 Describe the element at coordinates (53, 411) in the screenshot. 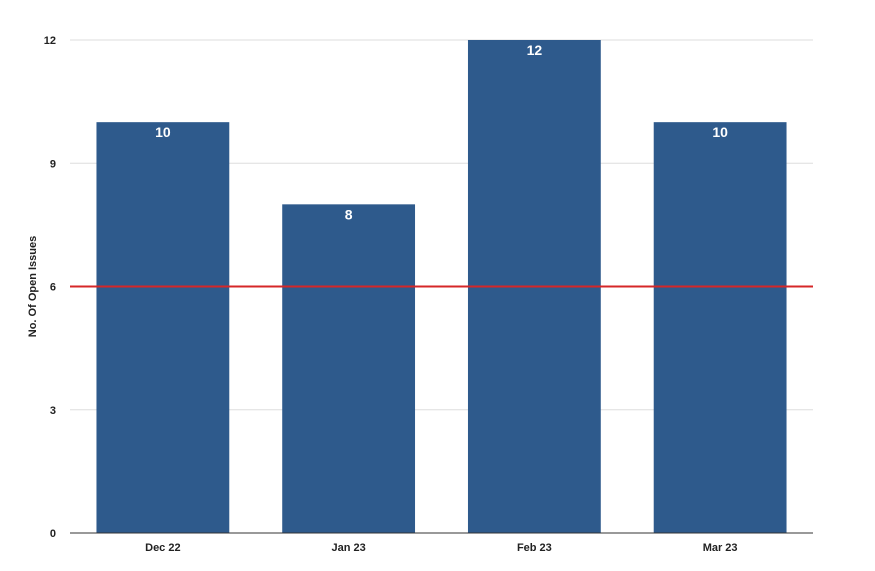

I see `y-tick-label: 3` at that location.